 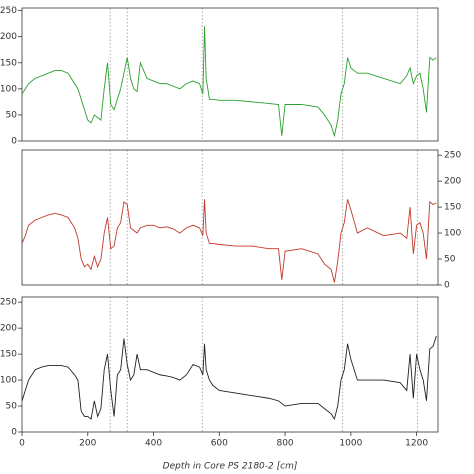 I want to click on x-tick-label: 600, so click(x=219, y=444).